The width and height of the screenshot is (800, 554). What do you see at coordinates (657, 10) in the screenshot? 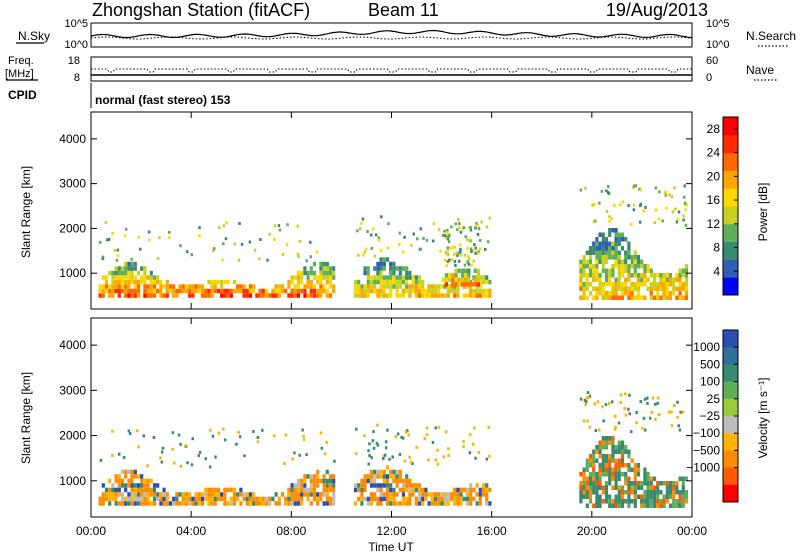
I see `date-label: 19/Aug/2013` at bounding box center [657, 10].